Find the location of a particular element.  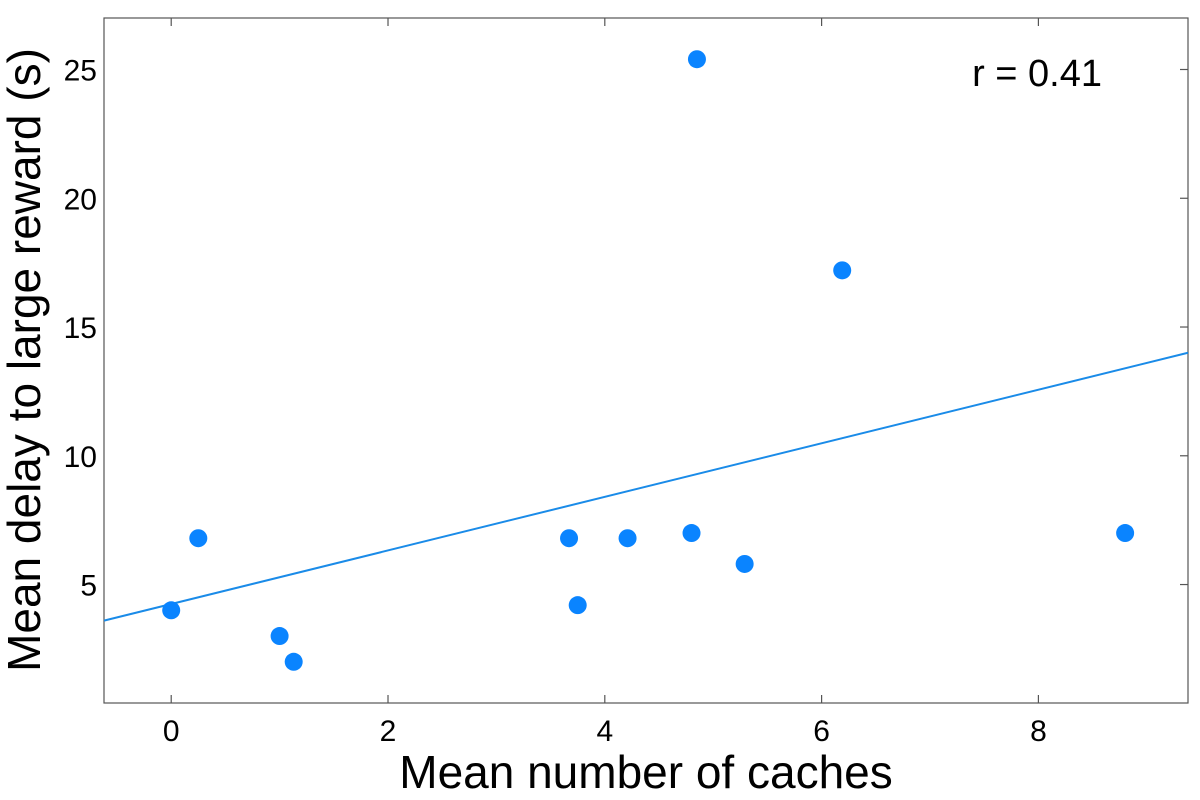

y-tick-label: 20 is located at coordinates (80, 199).